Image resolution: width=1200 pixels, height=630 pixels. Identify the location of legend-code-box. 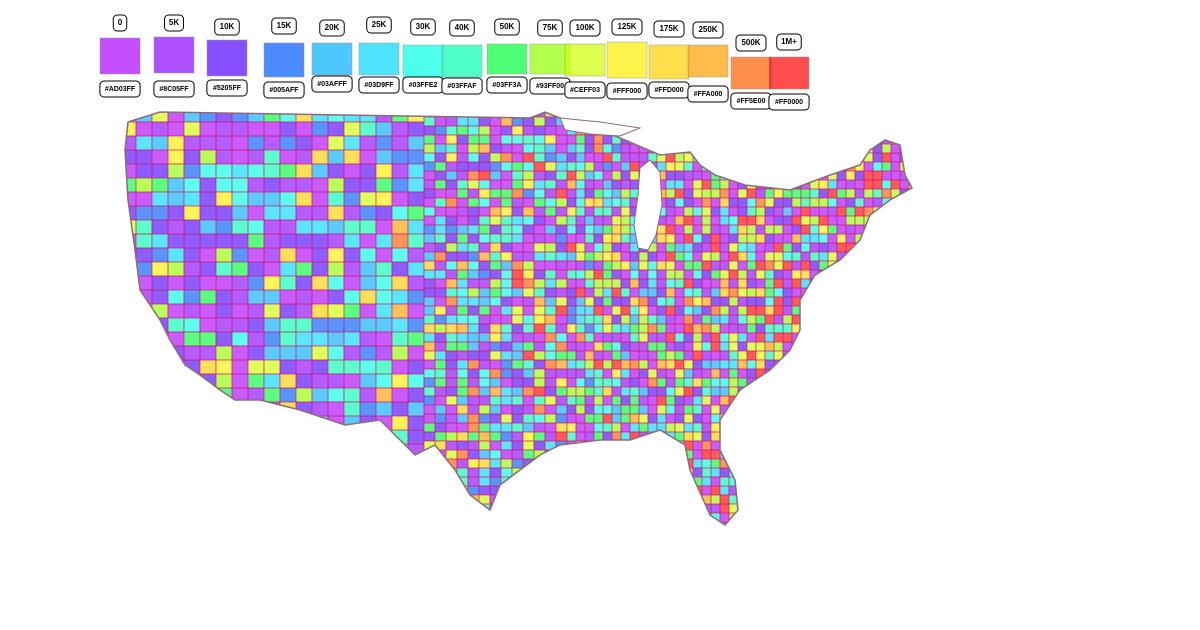
(284, 90).